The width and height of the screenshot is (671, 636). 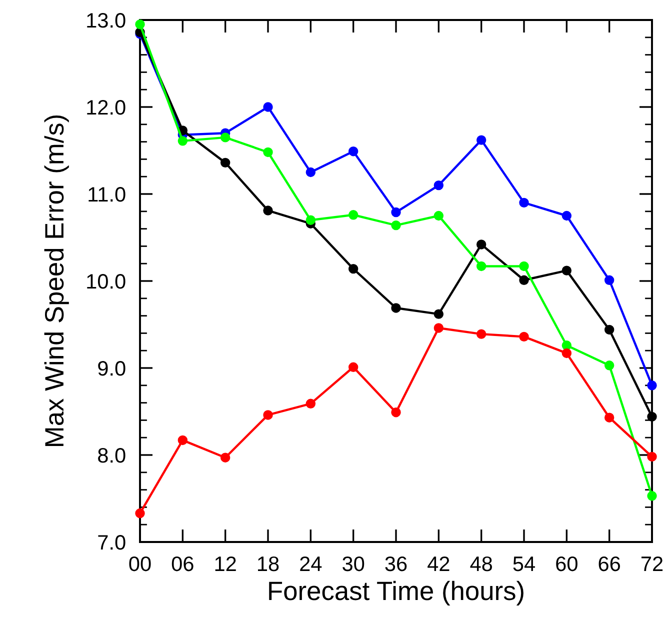 What do you see at coordinates (140, 564) in the screenshot?
I see `x-tick-label: 00` at bounding box center [140, 564].